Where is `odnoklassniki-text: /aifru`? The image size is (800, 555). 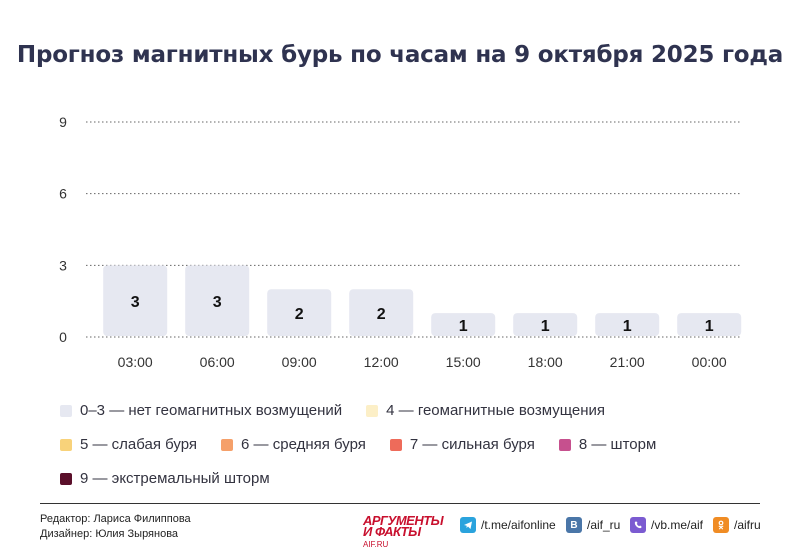
odnoklassniki-text: /aifru is located at coordinates (747, 525).